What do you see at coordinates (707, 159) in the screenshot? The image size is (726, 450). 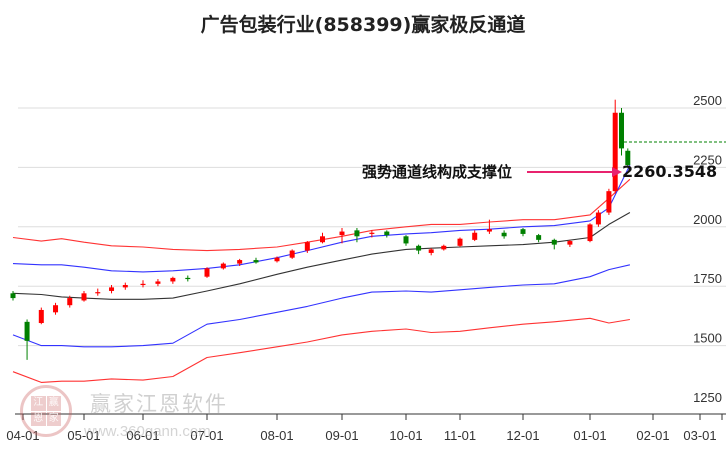 I see `y-tick-label: 2250` at bounding box center [707, 159].